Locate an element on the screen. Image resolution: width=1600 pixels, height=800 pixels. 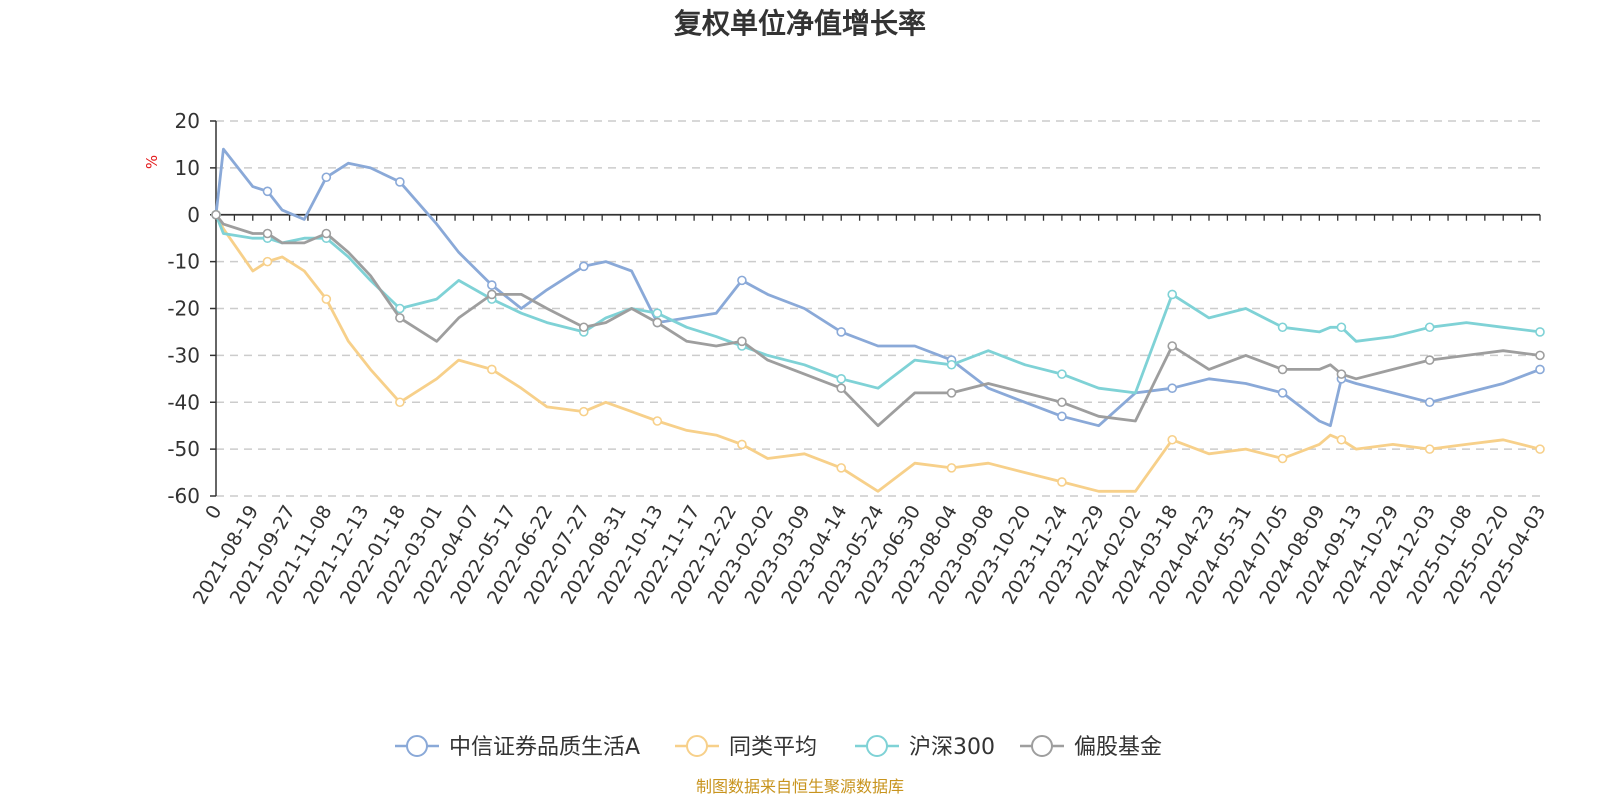
y-tick-label: -40 is located at coordinates (183, 402).